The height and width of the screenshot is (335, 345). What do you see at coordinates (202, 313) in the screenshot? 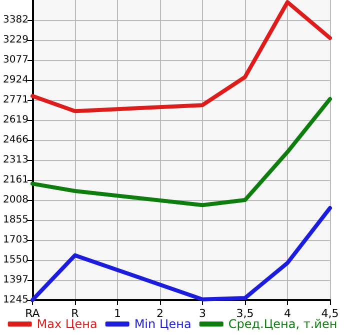
I see `x-tick-label: 3` at bounding box center [202, 313].